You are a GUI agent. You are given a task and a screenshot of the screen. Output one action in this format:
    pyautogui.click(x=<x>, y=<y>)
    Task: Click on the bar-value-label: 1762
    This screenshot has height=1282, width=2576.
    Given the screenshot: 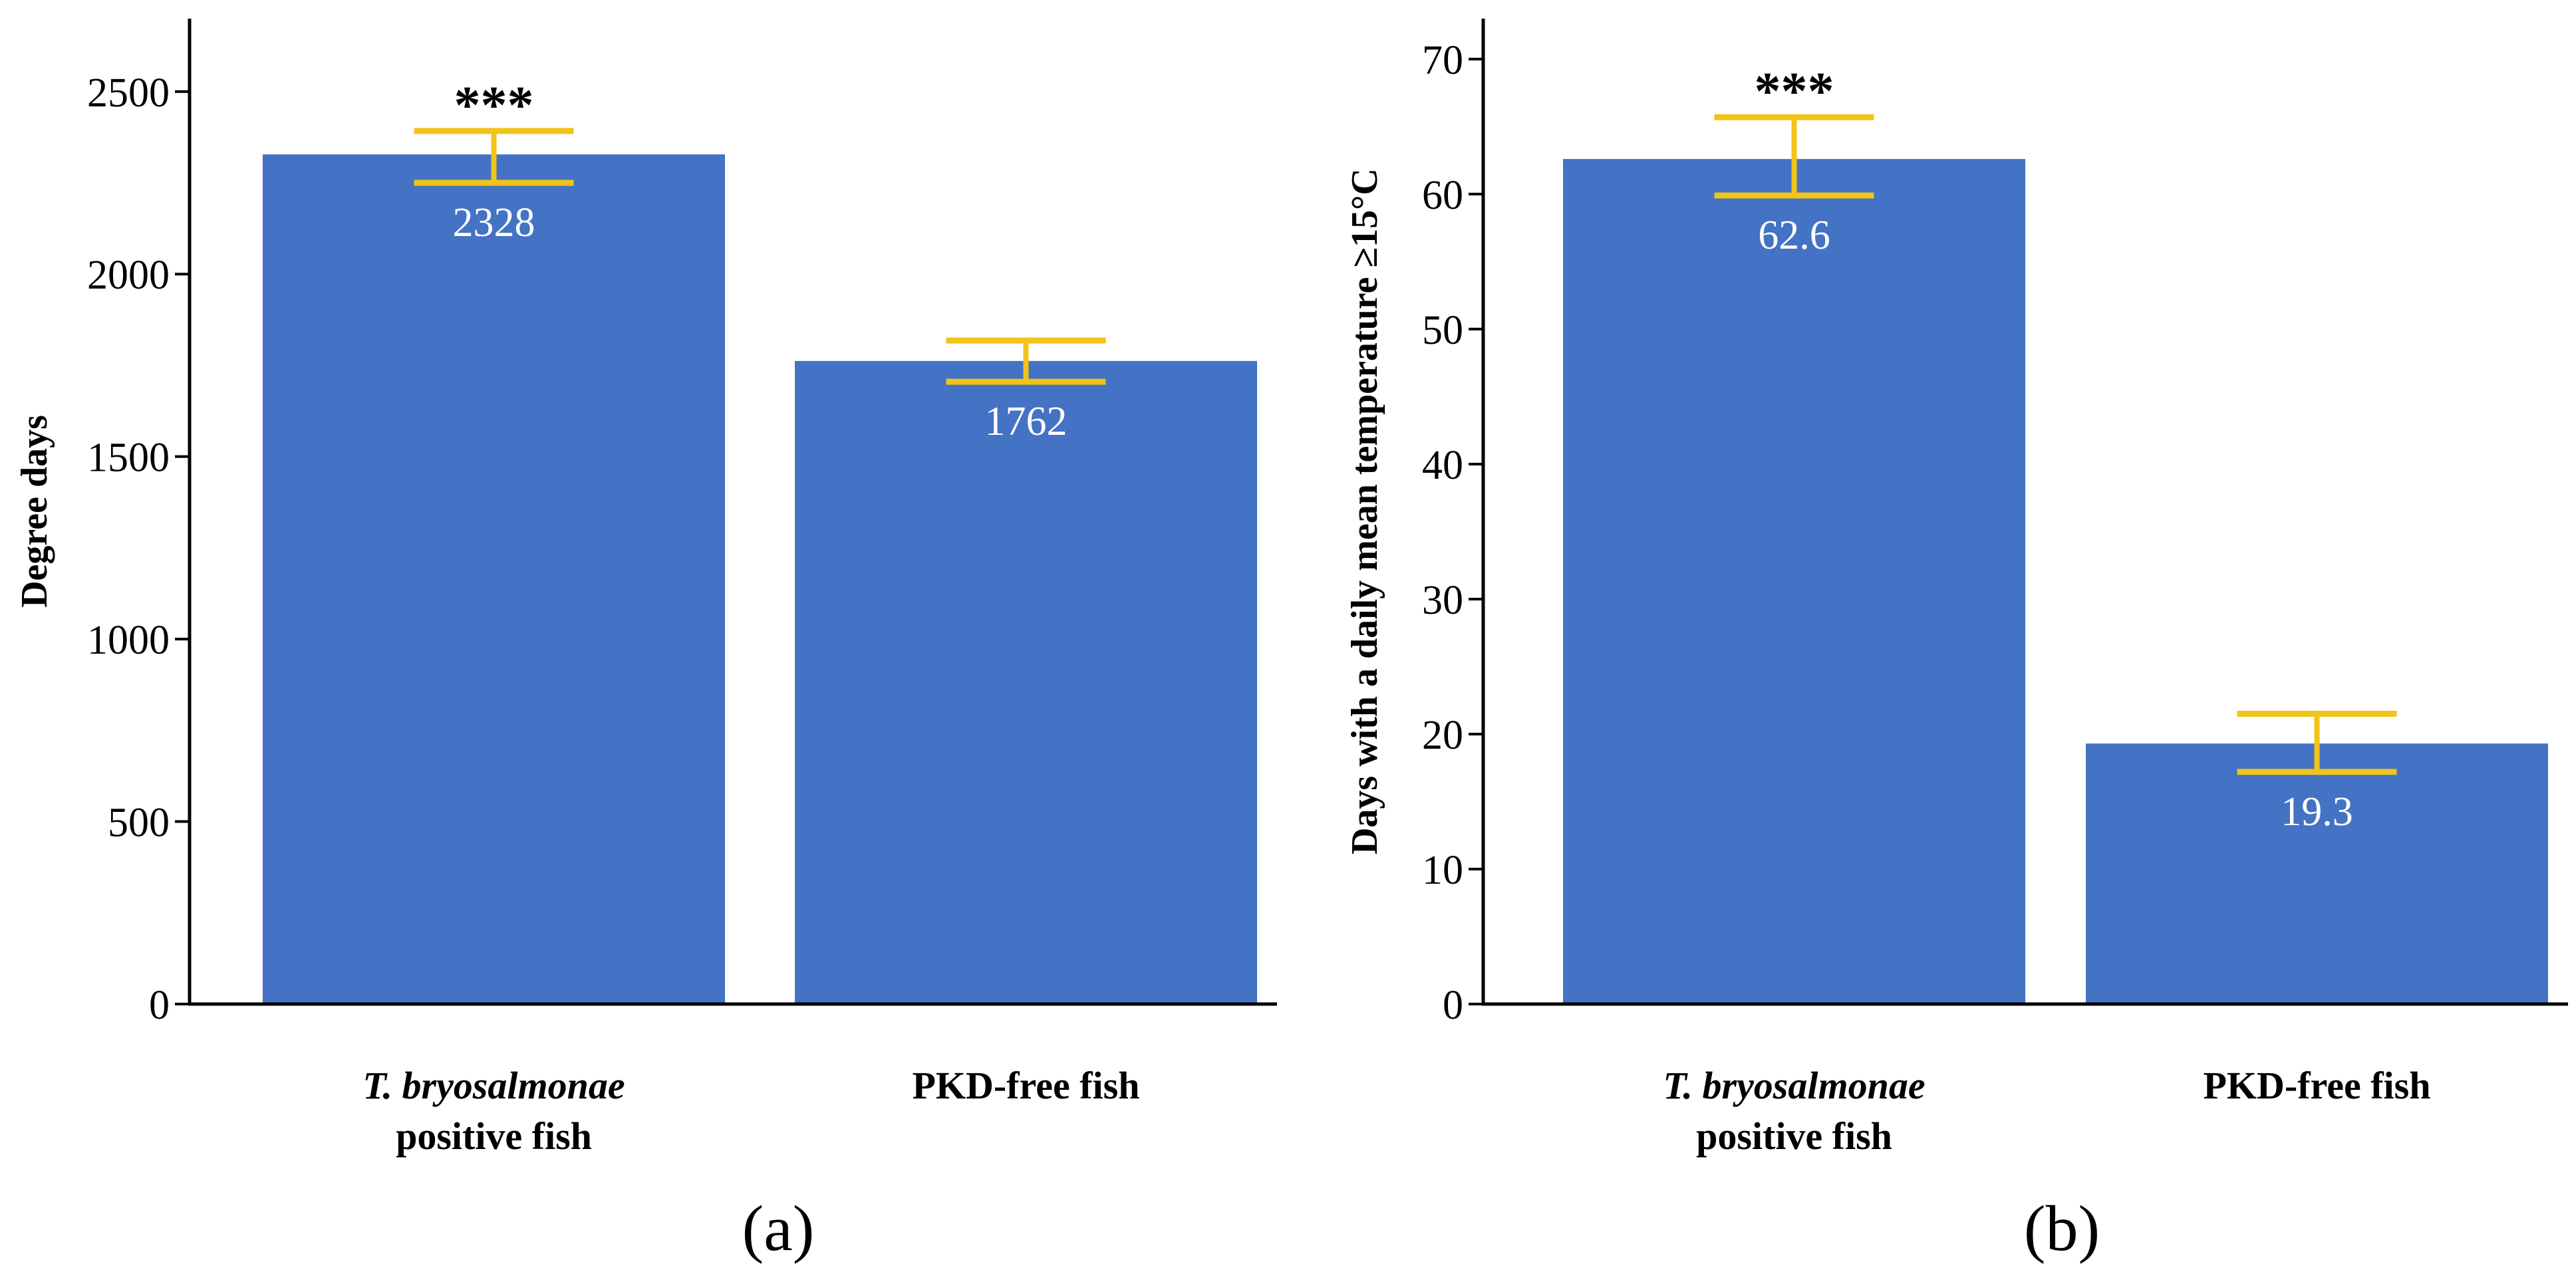 What is the action you would take?
    pyautogui.click(x=1026, y=421)
    